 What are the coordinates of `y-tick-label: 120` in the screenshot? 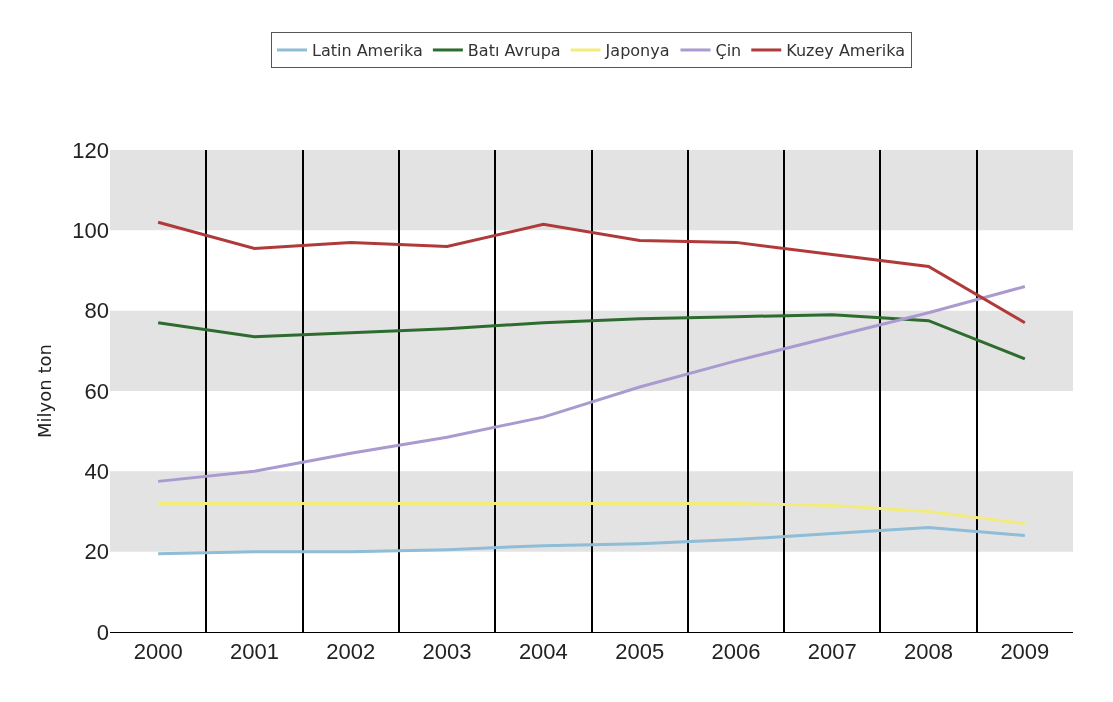 It's located at (90, 150).